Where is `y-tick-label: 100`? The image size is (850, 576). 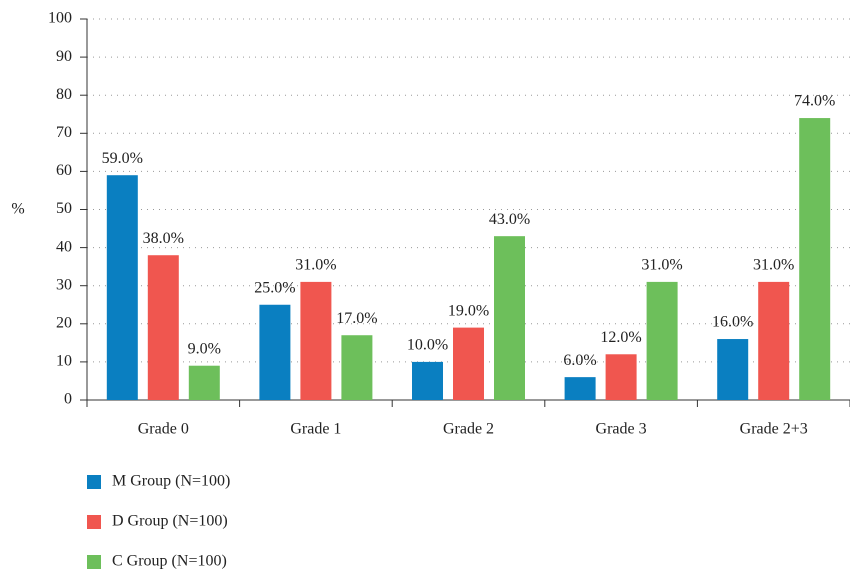 y-tick-label: 100 is located at coordinates (60, 18).